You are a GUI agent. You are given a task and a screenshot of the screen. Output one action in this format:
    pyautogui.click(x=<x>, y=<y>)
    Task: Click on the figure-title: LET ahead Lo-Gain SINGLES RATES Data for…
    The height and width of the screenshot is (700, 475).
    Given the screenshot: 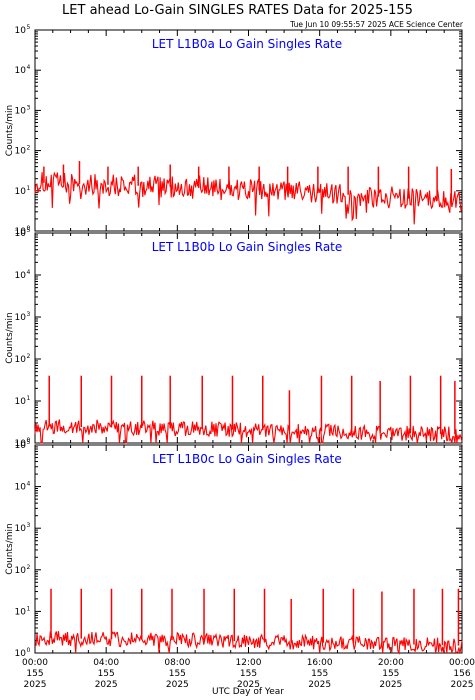 What is the action you would take?
    pyautogui.click(x=237, y=10)
    